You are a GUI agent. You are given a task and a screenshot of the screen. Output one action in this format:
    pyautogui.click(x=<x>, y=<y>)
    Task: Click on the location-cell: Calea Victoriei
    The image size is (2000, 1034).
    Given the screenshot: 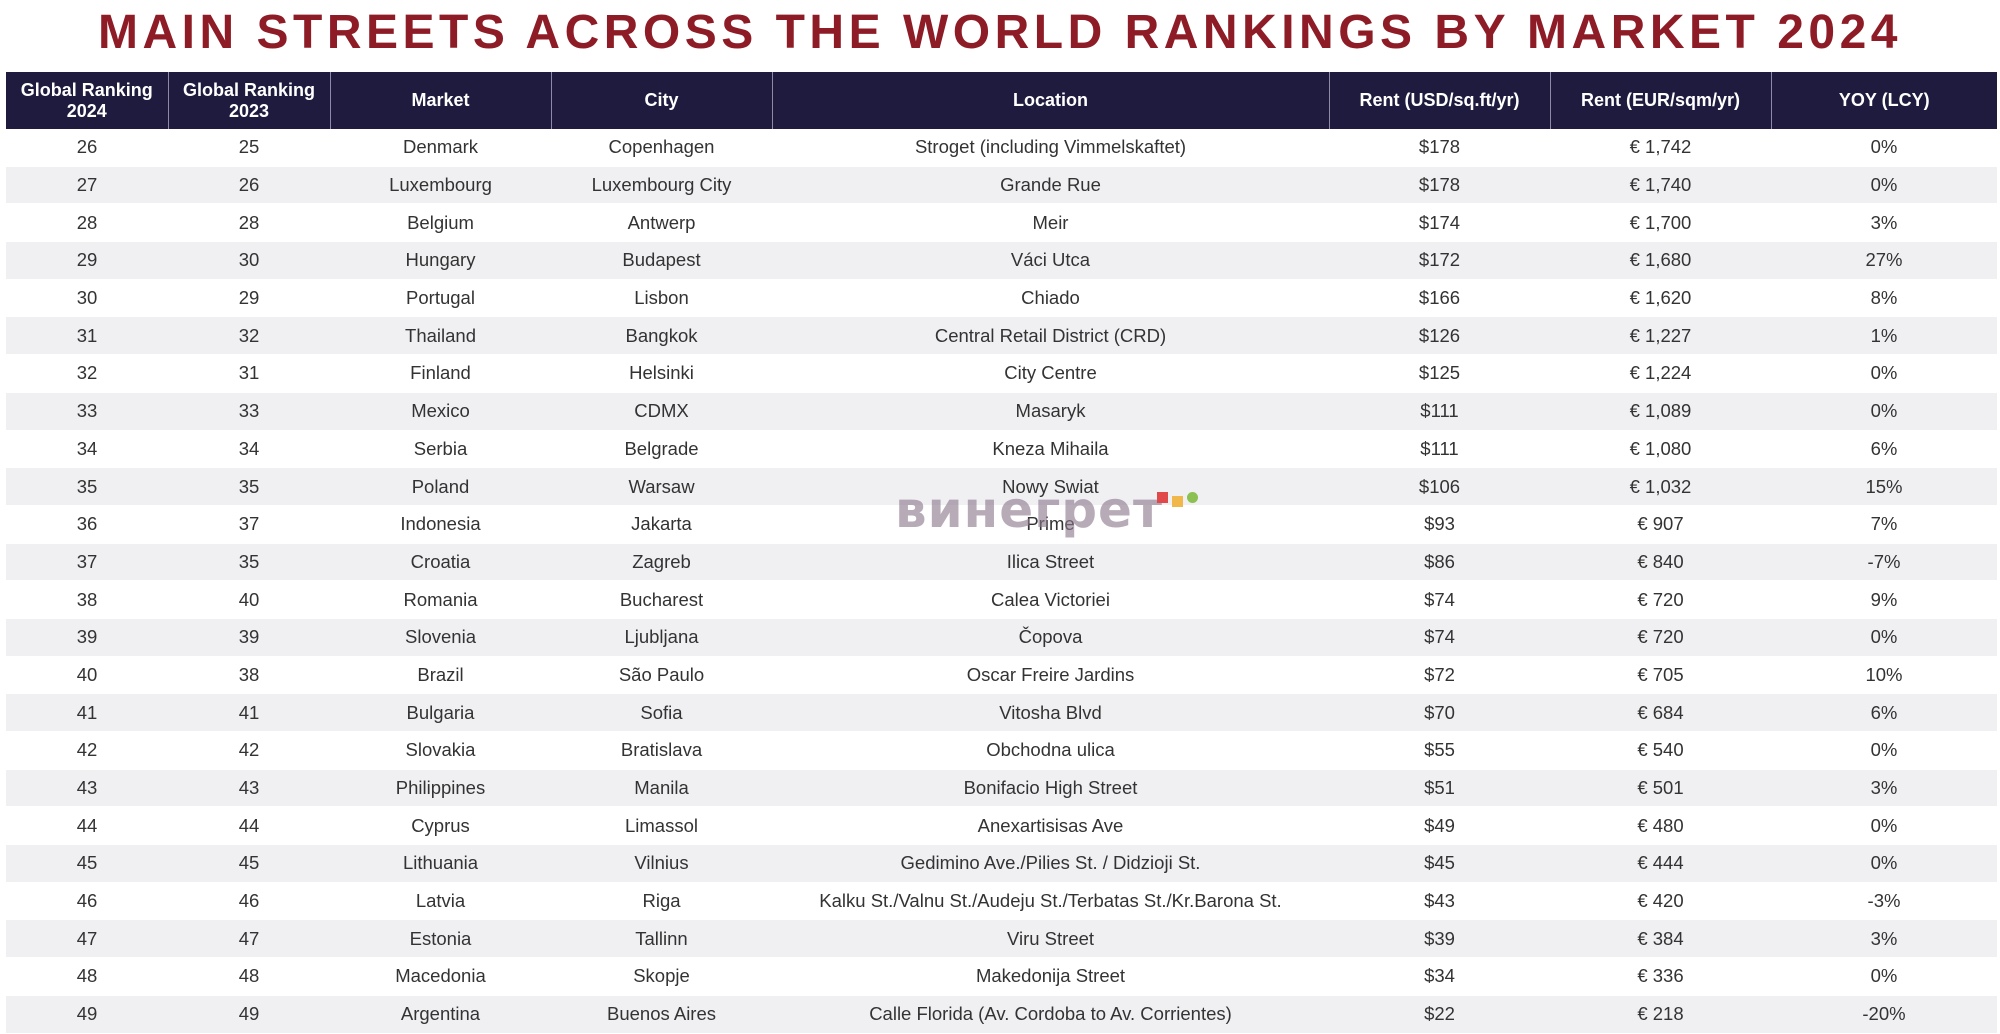 What is the action you would take?
    pyautogui.click(x=1050, y=599)
    